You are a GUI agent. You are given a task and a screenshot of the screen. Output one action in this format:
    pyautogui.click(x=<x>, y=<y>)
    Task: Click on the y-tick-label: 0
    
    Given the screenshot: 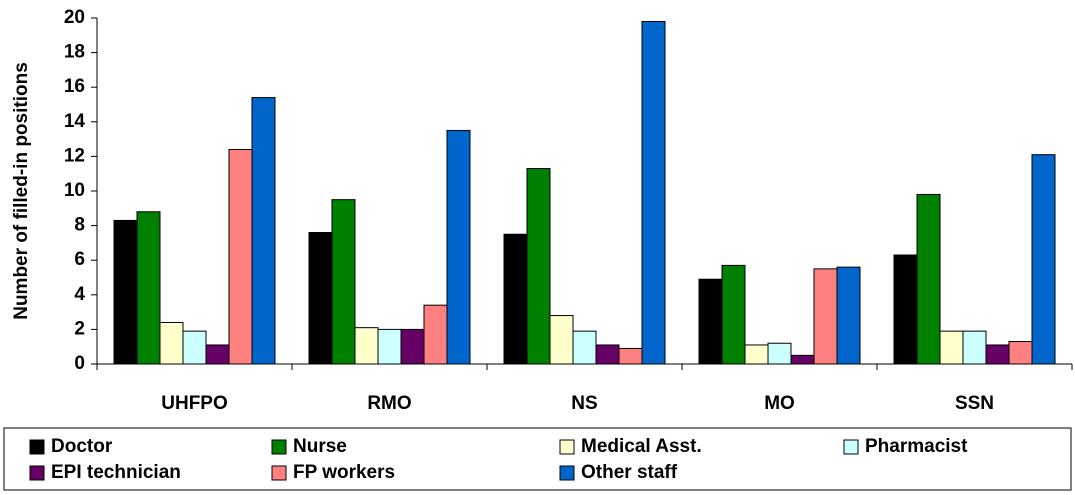 What is the action you would take?
    pyautogui.click(x=79, y=363)
    